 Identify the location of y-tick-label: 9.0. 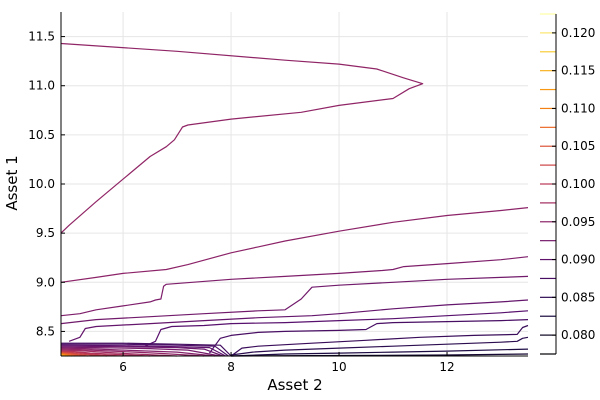
(45, 282).